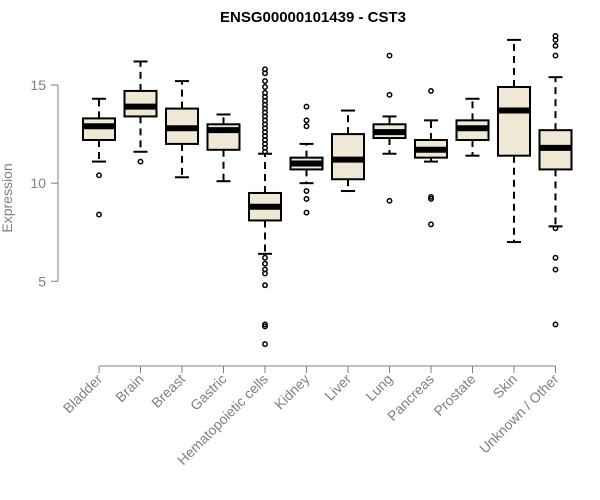 This screenshot has width=600, height=500. Describe the element at coordinates (337, 387) in the screenshot. I see `x-tick-label: Liver` at that location.